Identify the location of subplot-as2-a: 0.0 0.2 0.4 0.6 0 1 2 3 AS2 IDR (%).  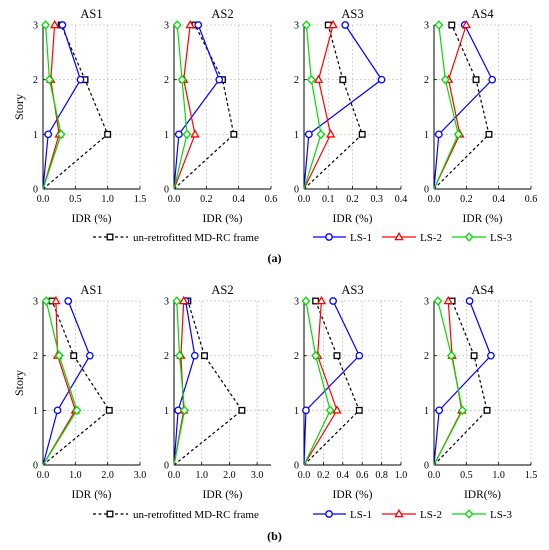
(220, 116).